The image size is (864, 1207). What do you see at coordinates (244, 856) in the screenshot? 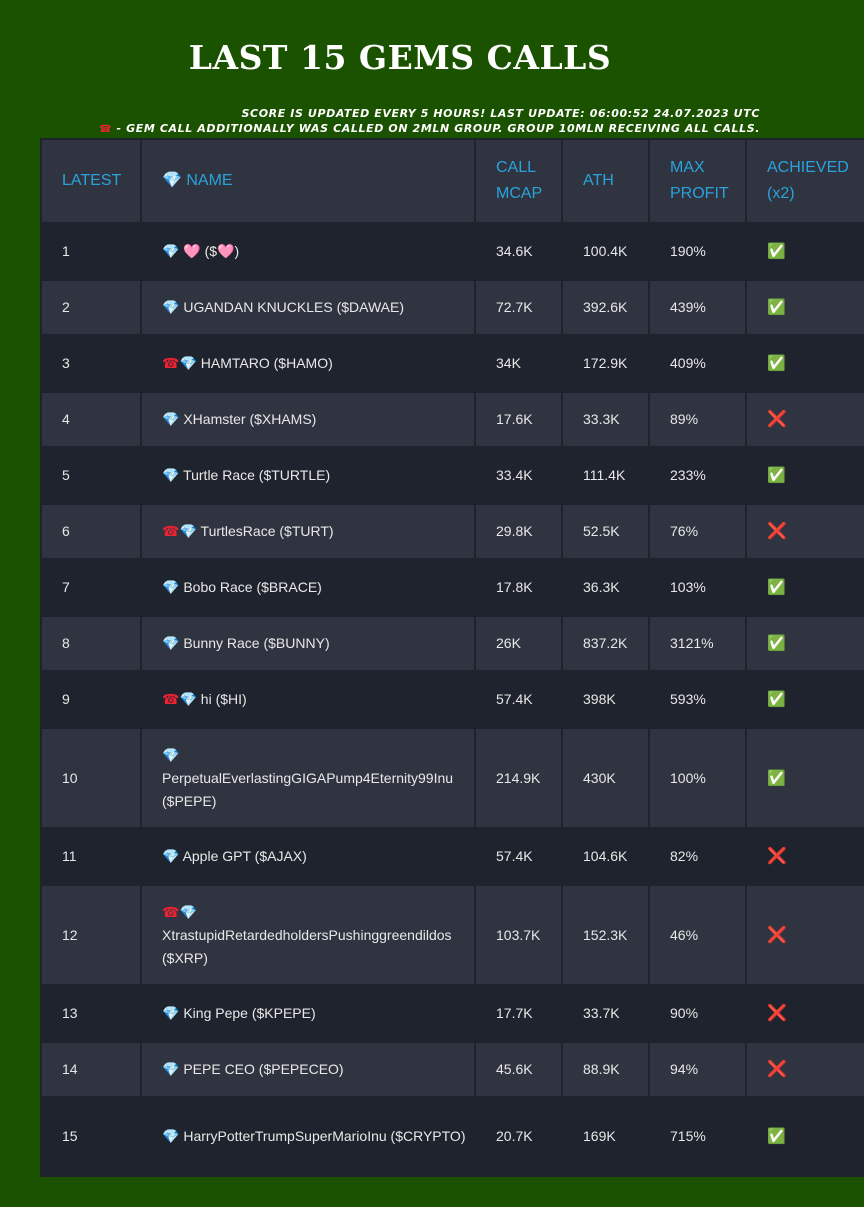
I see `token-name: Apple GPT ($AJAX)` at bounding box center [244, 856].